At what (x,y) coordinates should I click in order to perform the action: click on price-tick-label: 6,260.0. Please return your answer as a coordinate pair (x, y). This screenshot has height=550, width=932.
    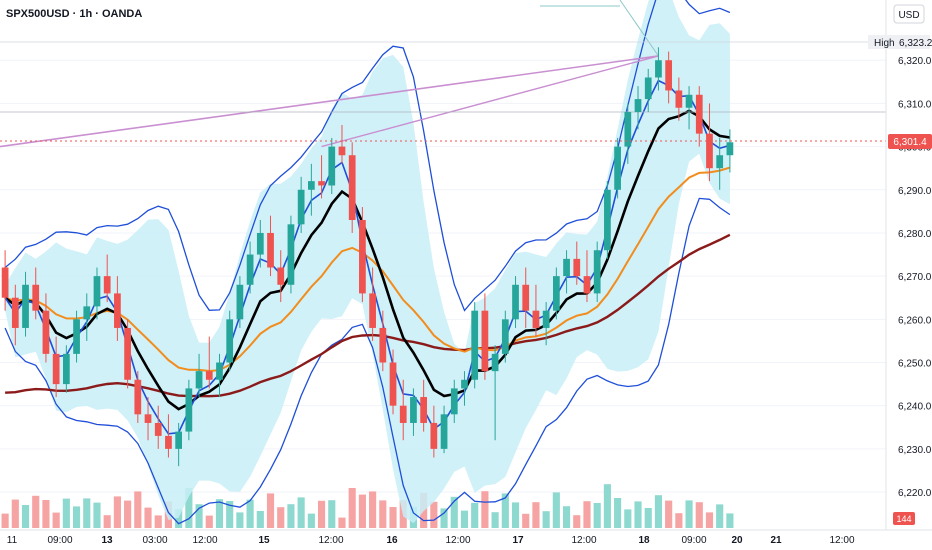
    Looking at the image, I should click on (915, 320).